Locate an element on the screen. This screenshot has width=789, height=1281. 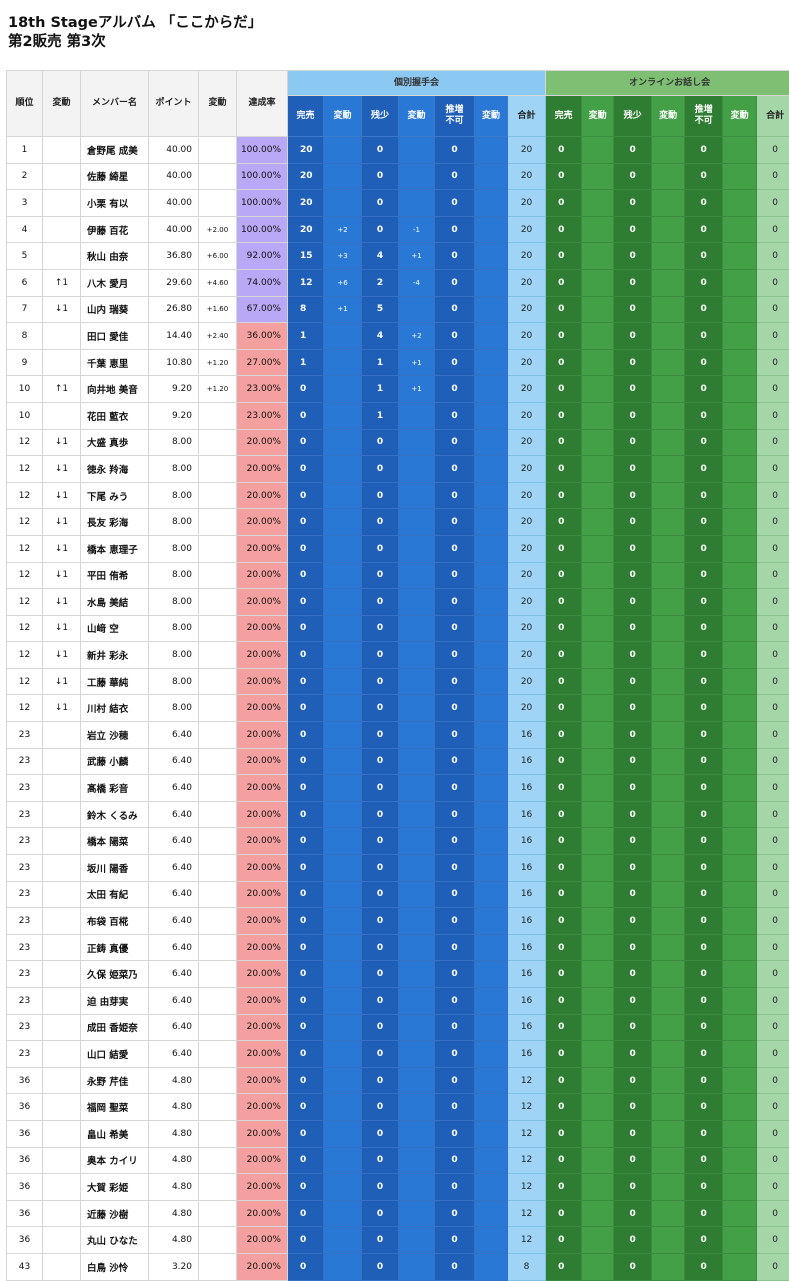
points-change-cell: +1.20 is located at coordinates (218, 362).